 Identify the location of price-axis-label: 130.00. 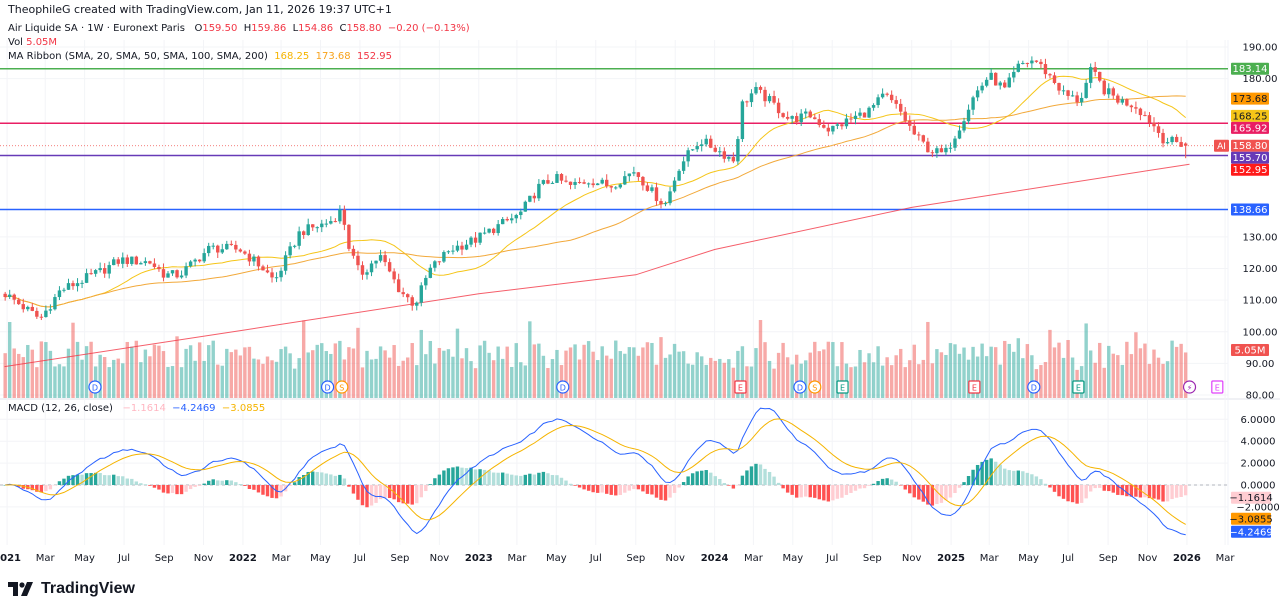
(1260, 237).